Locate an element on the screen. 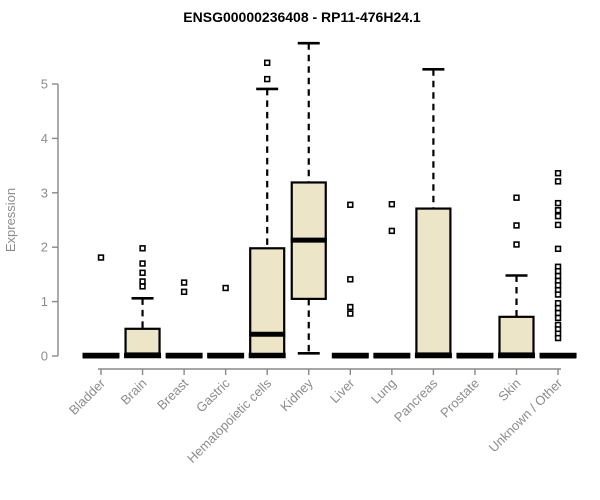 This screenshot has height=500, width=600. x-tick-label: Pancreas is located at coordinates (416, 400).